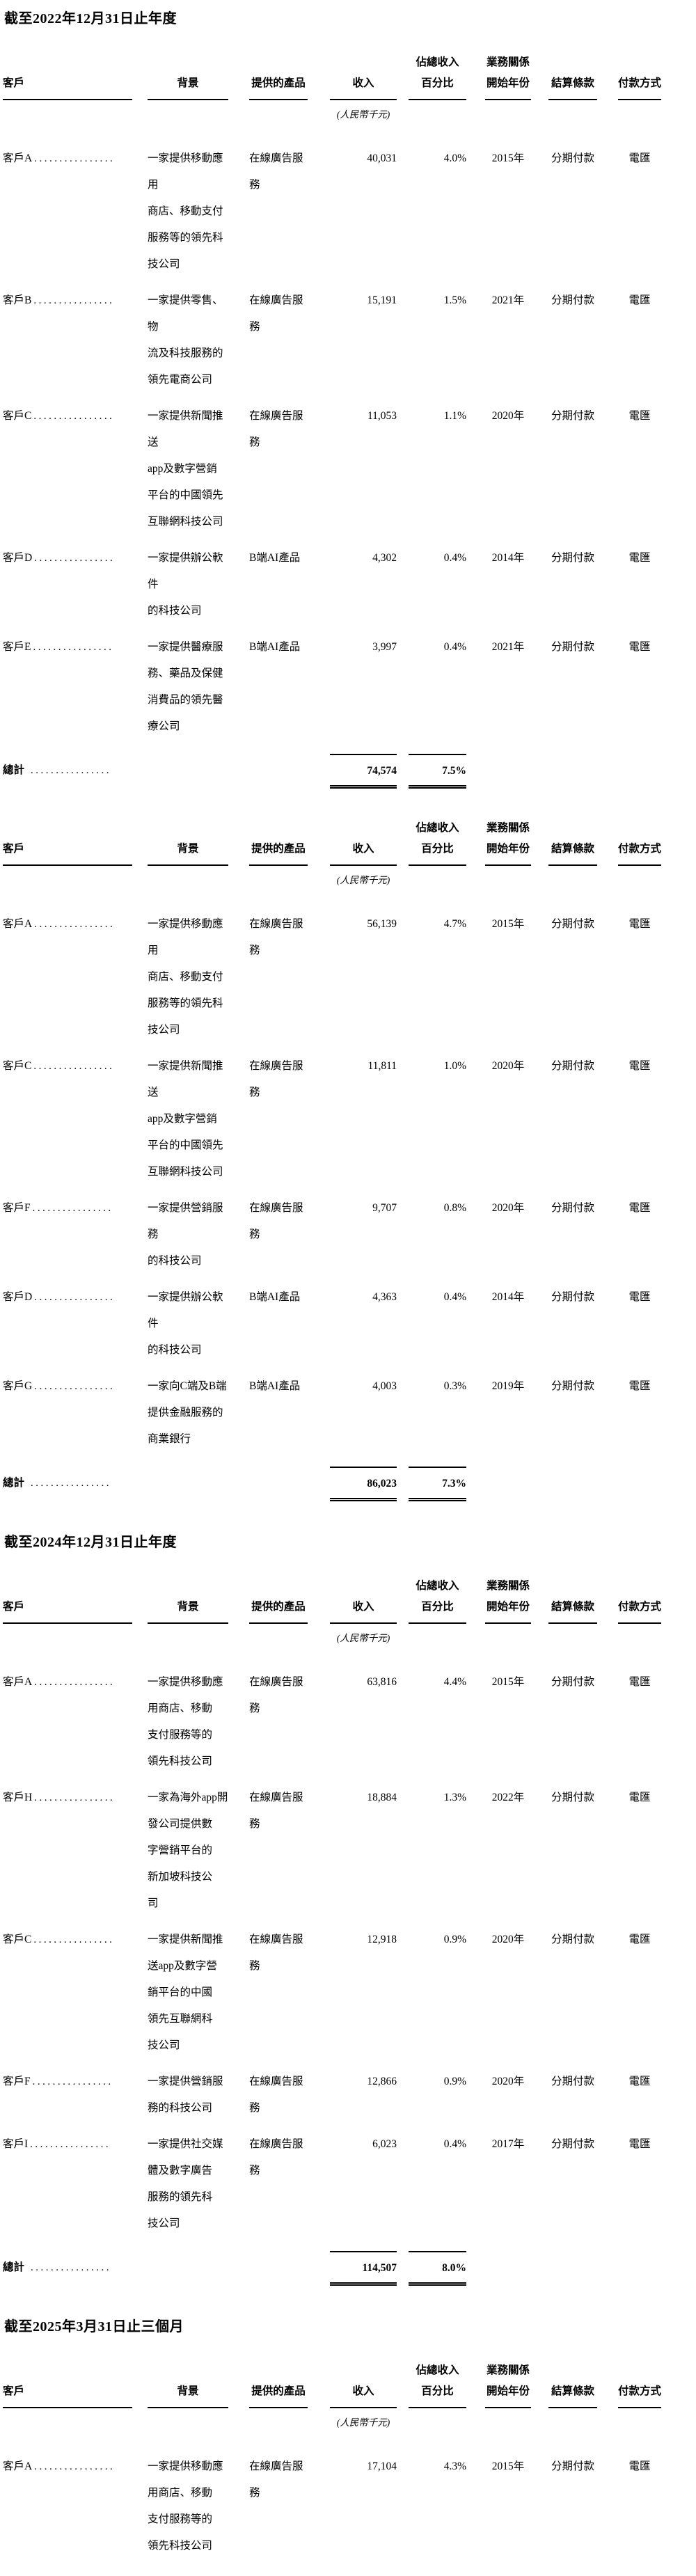 Image resolution: width=696 pixels, height=2576 pixels. What do you see at coordinates (384, 1297) in the screenshot?
I see `revenue-cell: 4,363` at bounding box center [384, 1297].